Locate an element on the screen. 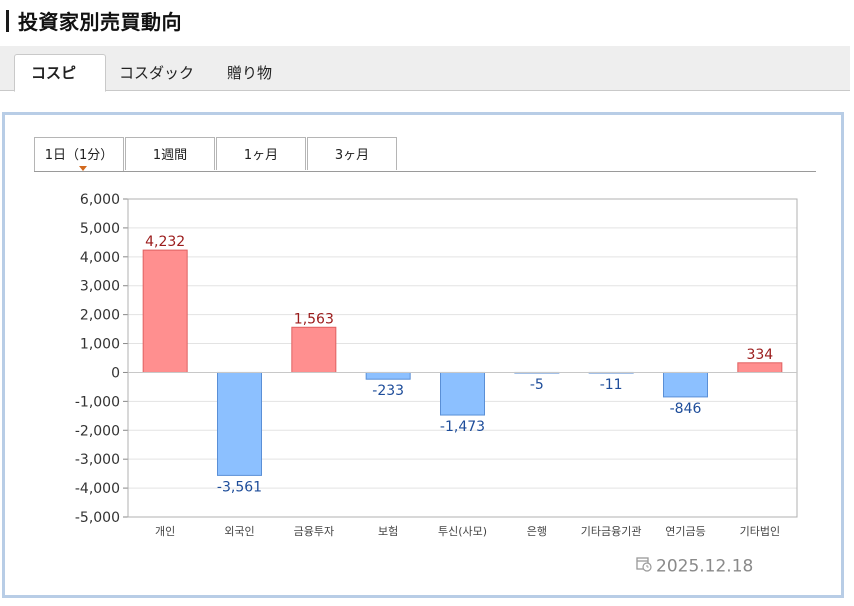 This screenshot has height=606, width=854. y-tick-label: -1,000 is located at coordinates (97, 402).